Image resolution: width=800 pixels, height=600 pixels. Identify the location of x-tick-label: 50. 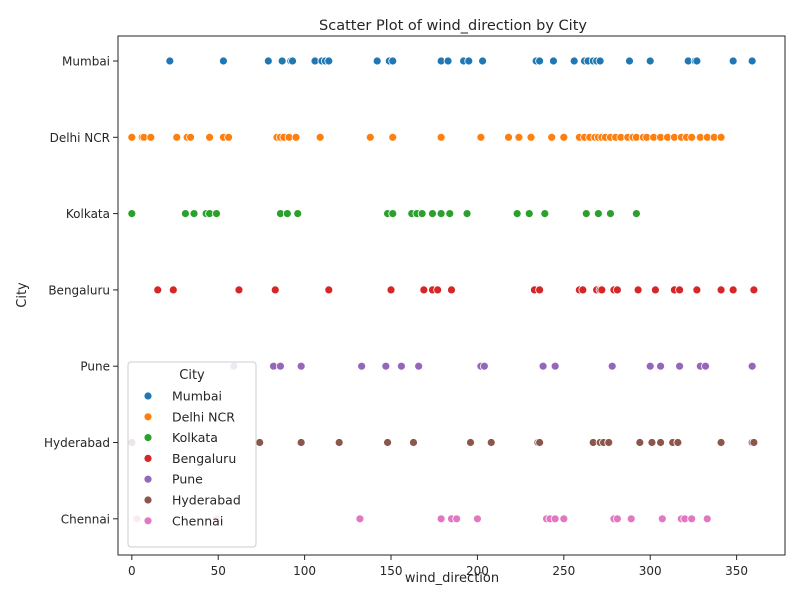
(218, 571).